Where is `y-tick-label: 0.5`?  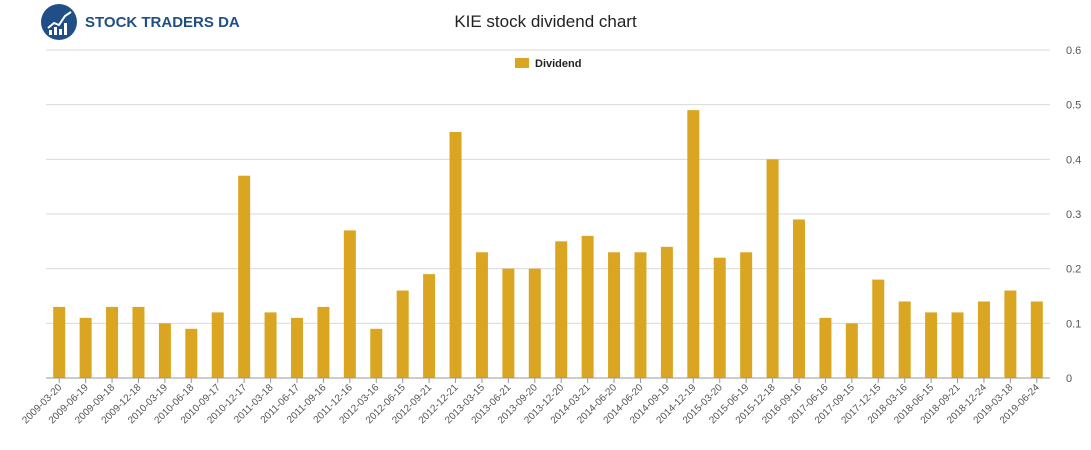
y-tick-label: 0.5 is located at coordinates (1073, 106).